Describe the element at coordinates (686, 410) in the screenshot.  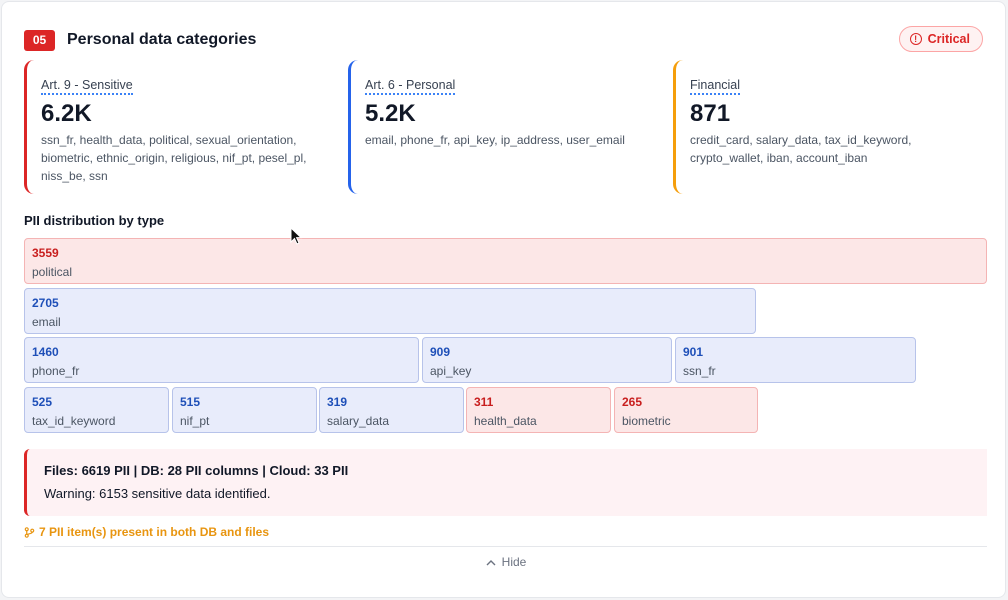
I see `pii-tile-biometric: 265 biometric` at that location.